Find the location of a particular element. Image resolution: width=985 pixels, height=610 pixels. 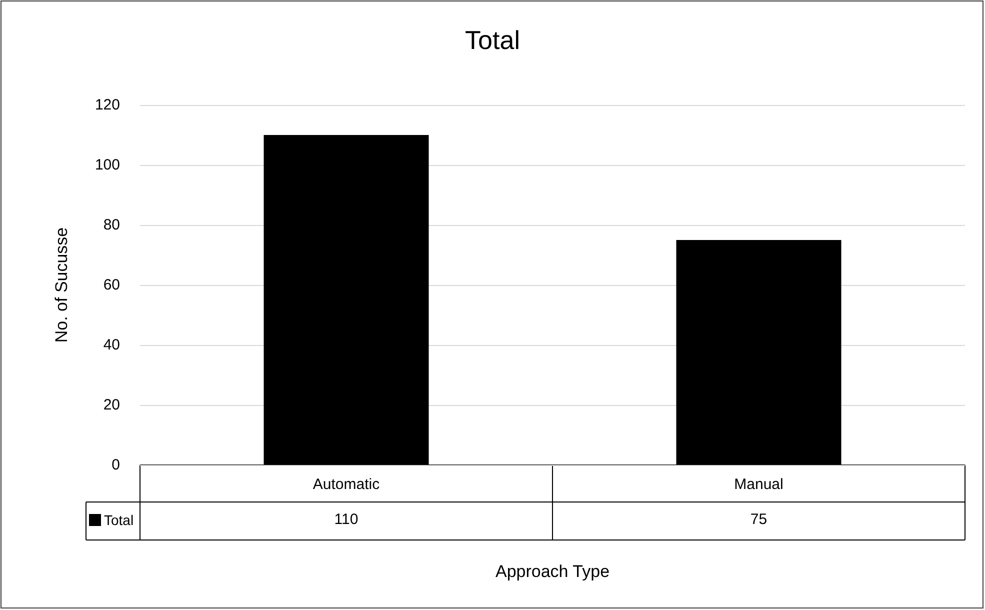

x-axis-title: Approach Type is located at coordinates (552, 571).